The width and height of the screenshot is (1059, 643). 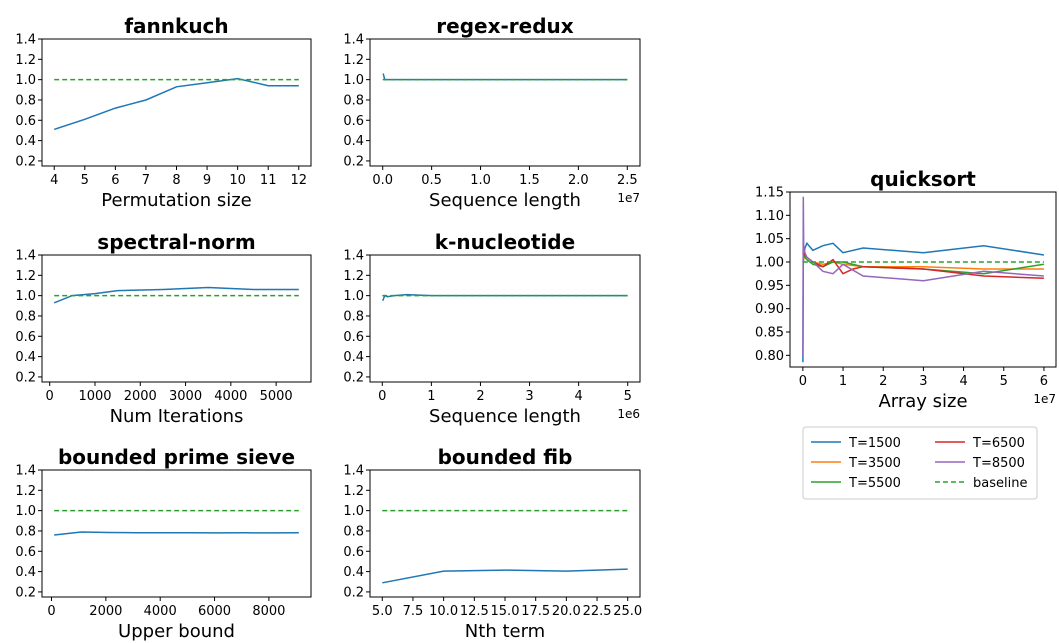 What do you see at coordinates (382, 180) in the screenshot?
I see `x-tick-label: 0.0` at bounding box center [382, 180].